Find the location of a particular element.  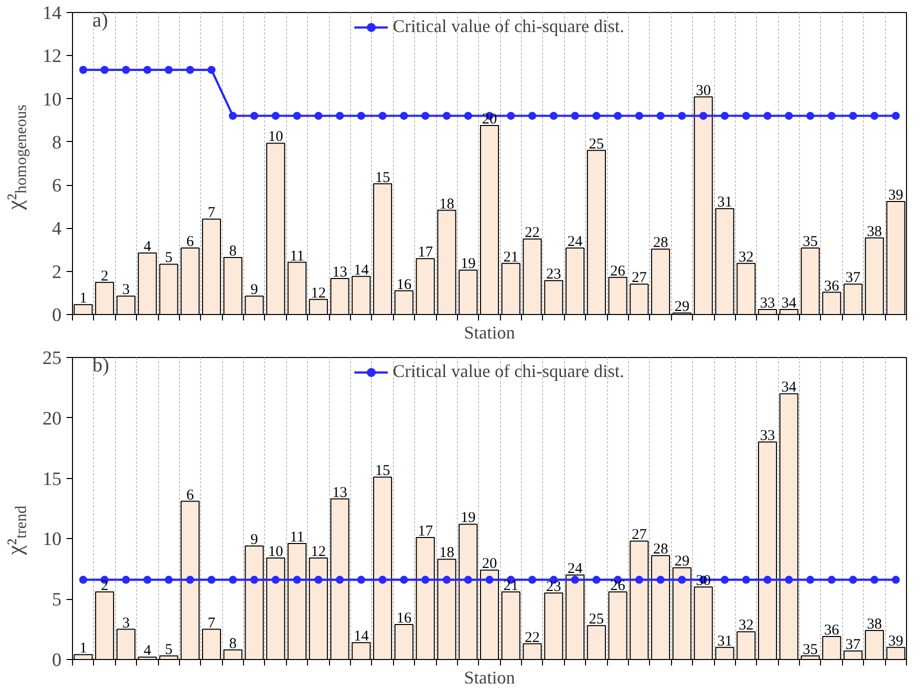

category-label: 18 is located at coordinates (446, 553).